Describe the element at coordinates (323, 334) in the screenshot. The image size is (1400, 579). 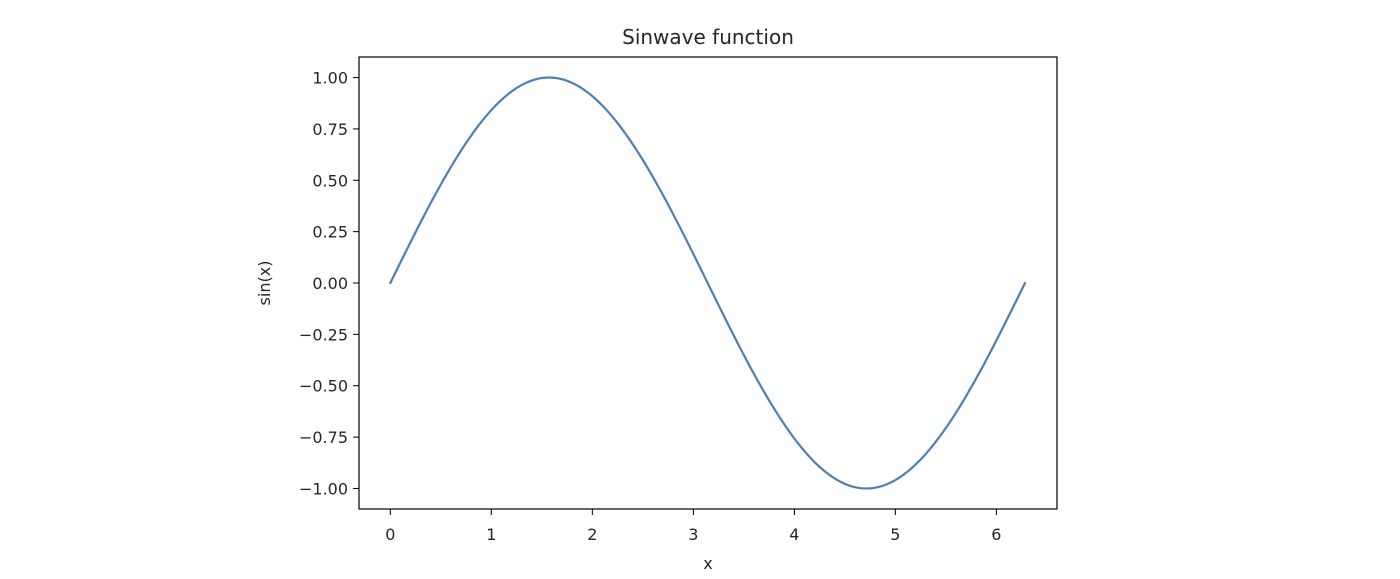
I see `y-tick-label: −0.25` at that location.